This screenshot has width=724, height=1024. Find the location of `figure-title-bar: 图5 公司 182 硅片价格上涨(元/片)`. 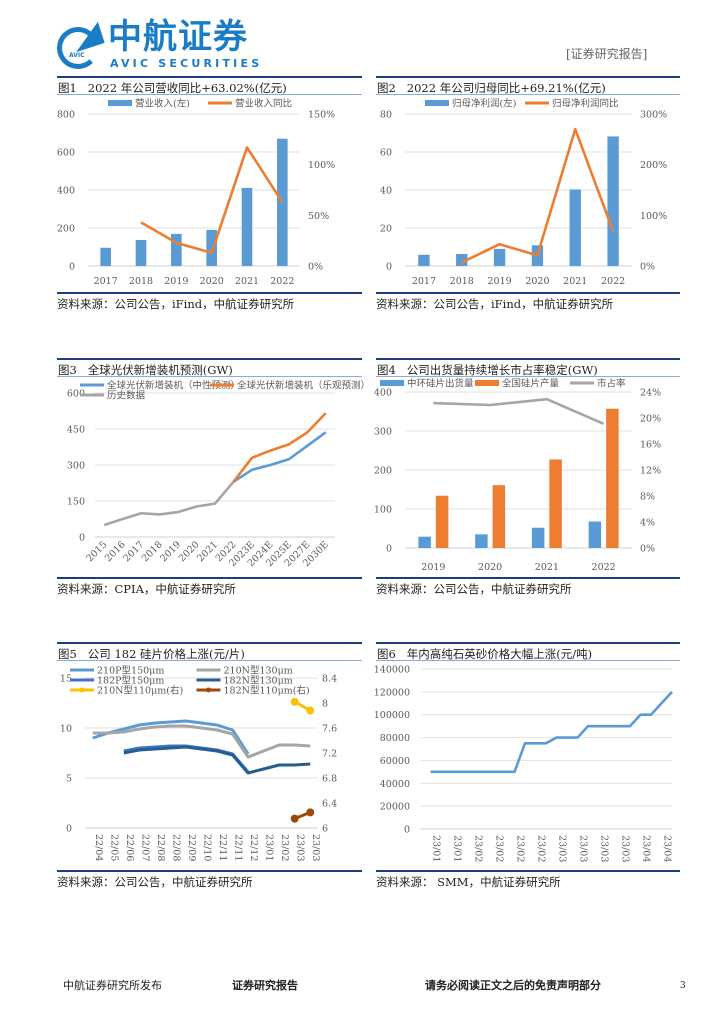

figure-title-bar: 图5 公司 182 硅片价格上涨(元/片) is located at coordinates (209, 651).